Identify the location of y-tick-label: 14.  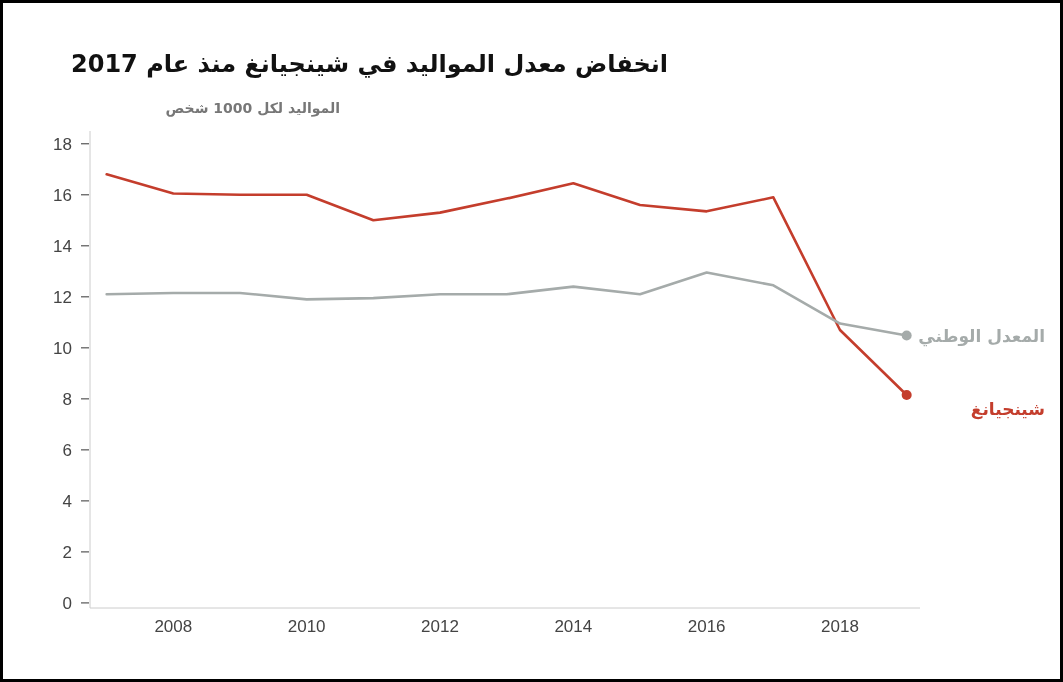
(62, 246).